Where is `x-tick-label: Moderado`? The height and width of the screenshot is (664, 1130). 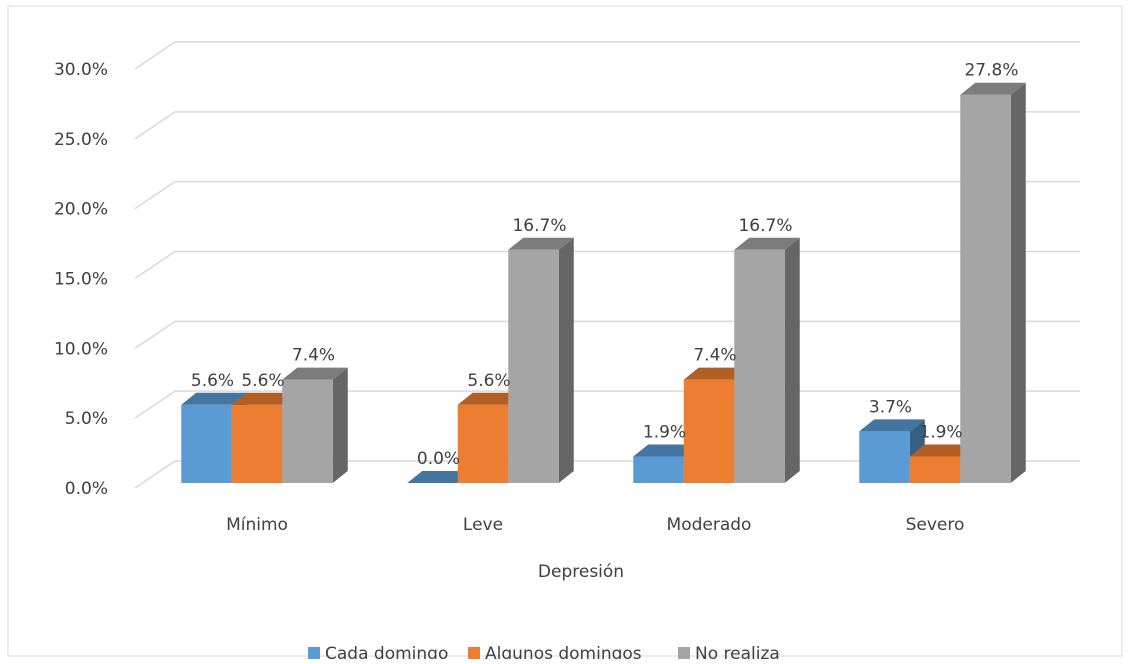
x-tick-label: Moderado is located at coordinates (709, 525).